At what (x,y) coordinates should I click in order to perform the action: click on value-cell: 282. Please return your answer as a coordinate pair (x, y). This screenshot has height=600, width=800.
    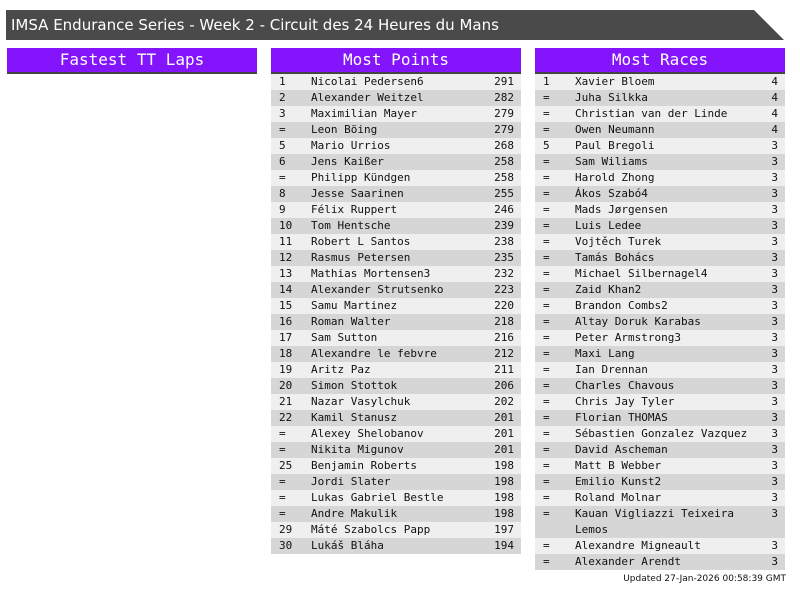
    Looking at the image, I should click on (504, 97).